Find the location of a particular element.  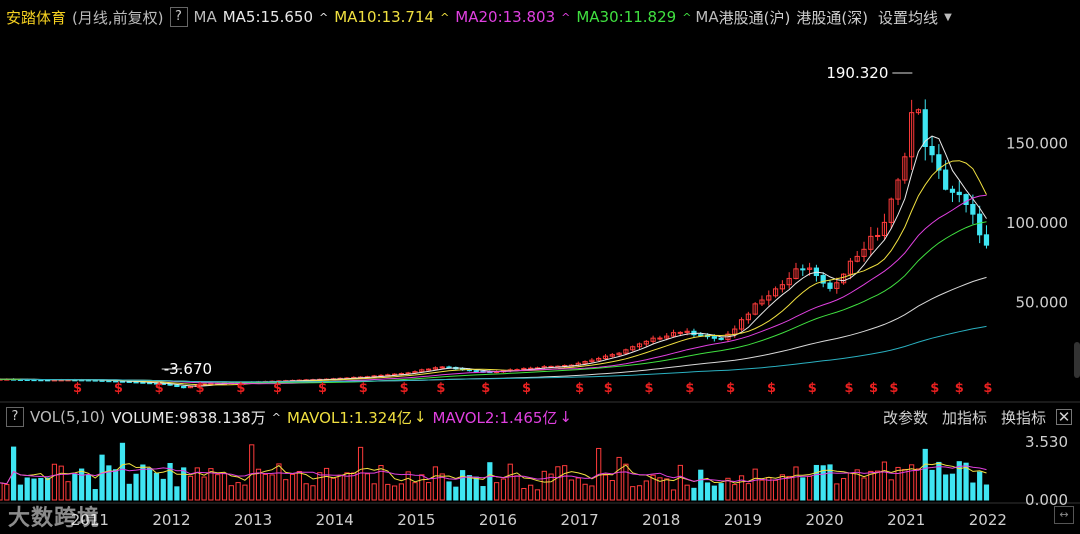

mavol2-line is located at coordinates (493, 475).